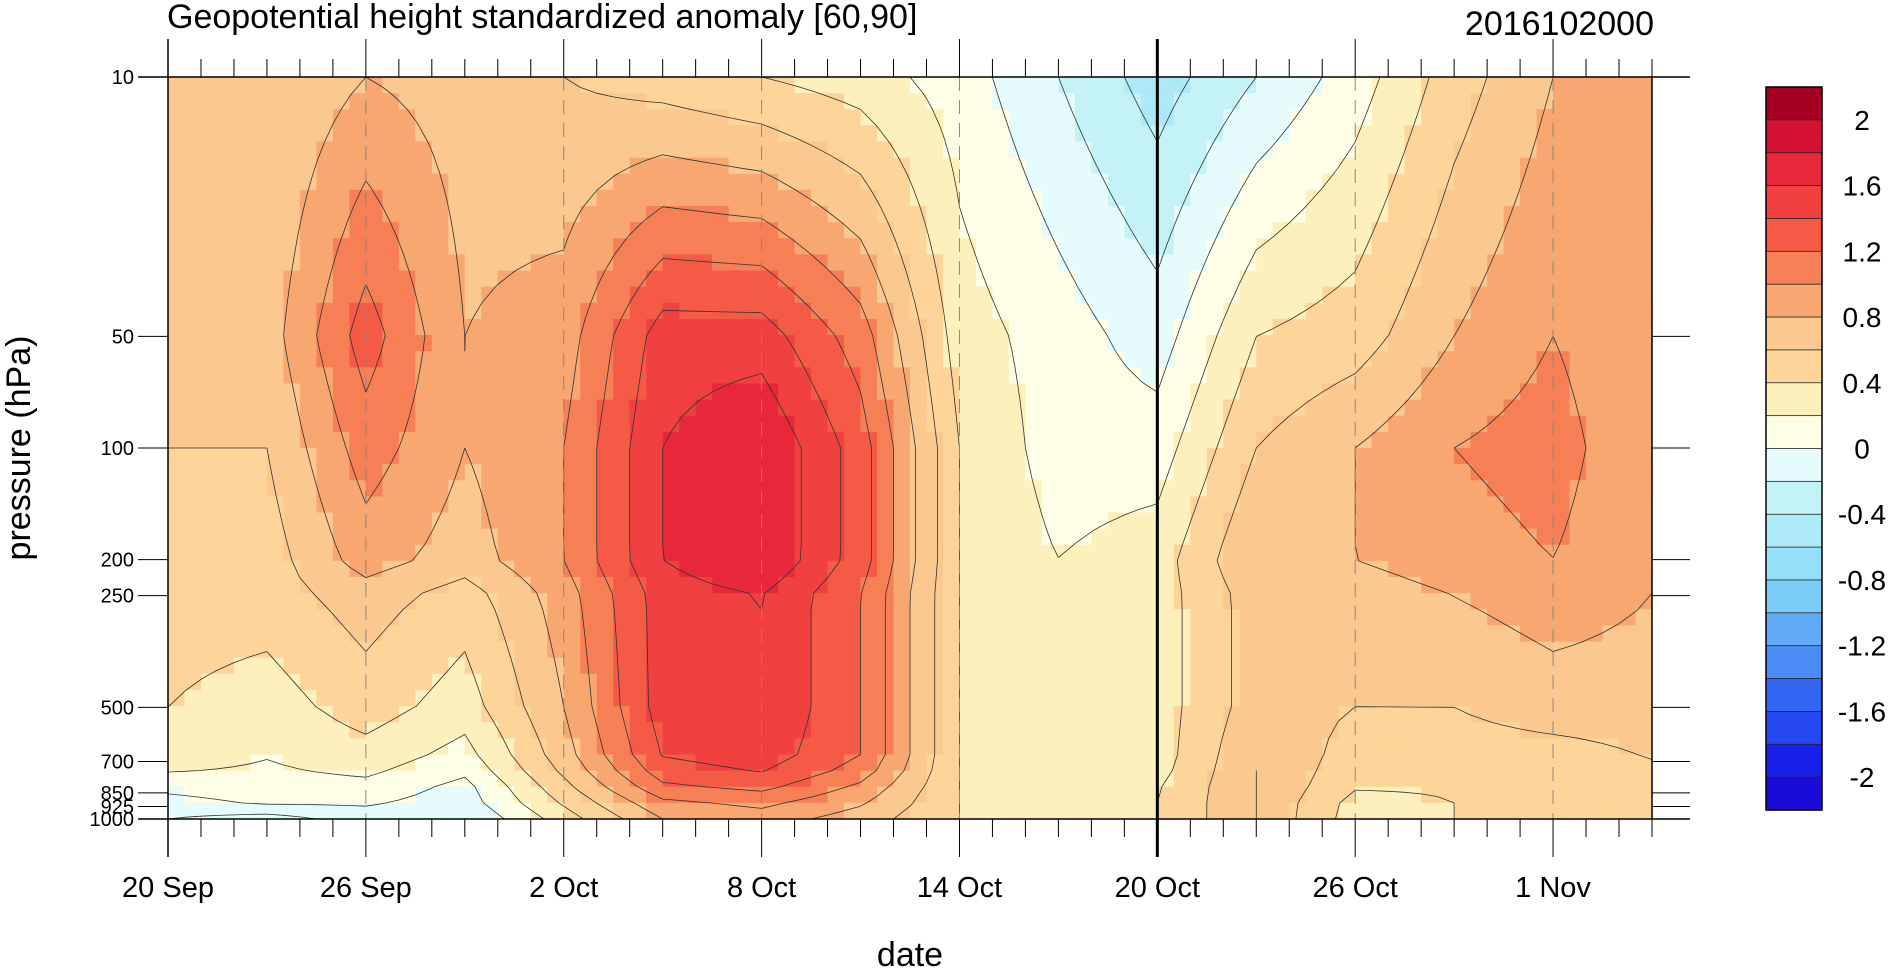 The height and width of the screenshot is (969, 1889). I want to click on y-tick-label: 100, so click(117, 449).